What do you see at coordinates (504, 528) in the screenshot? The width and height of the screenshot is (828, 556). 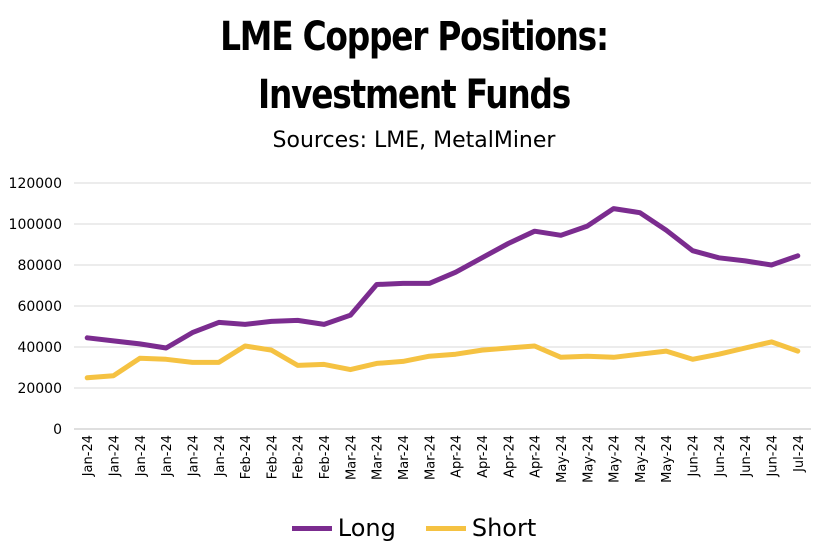 I see `legend-label-short: Short` at bounding box center [504, 528].